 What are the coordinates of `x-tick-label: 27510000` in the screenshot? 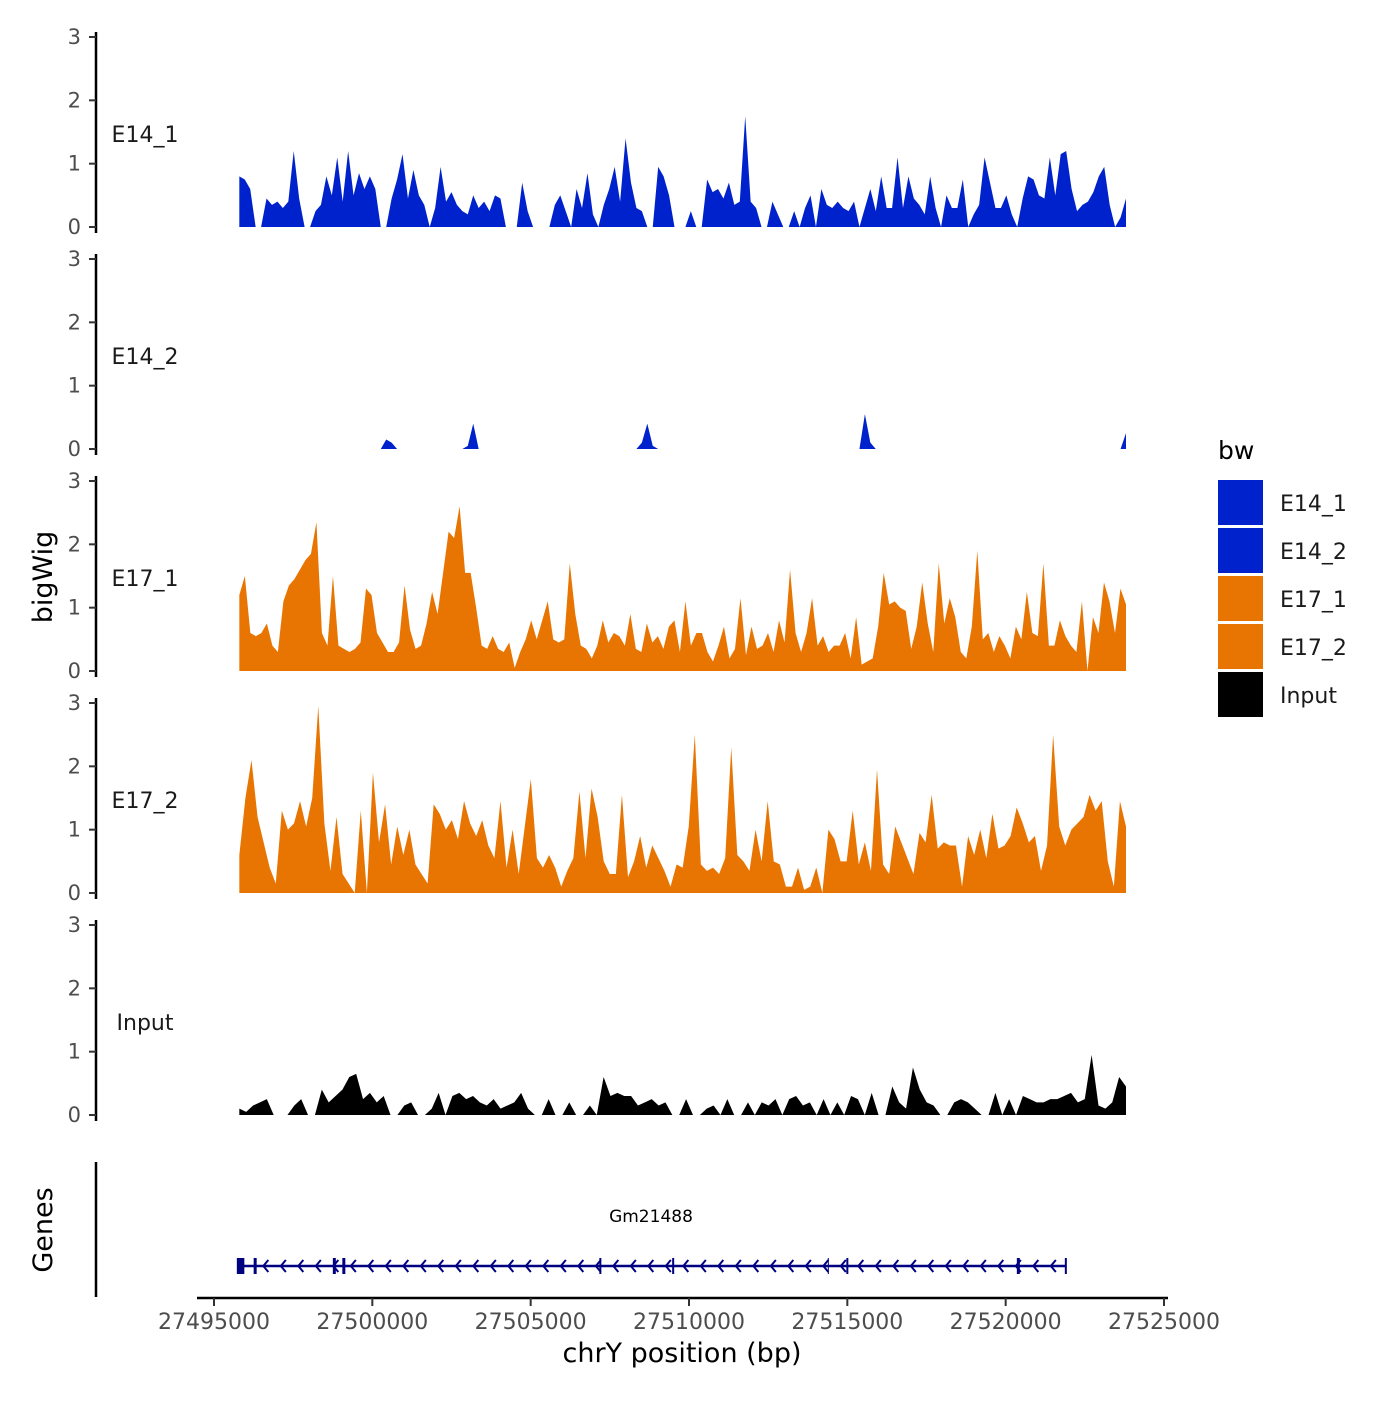 It's located at (689, 1322).